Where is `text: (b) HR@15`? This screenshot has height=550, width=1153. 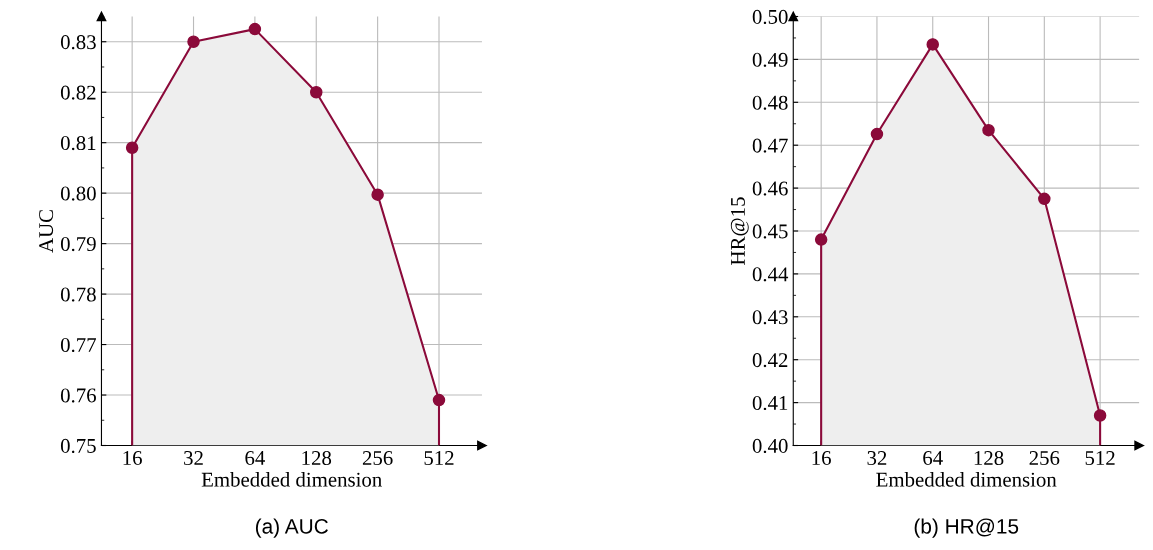
text: (b) HR@15 is located at coordinates (966, 528).